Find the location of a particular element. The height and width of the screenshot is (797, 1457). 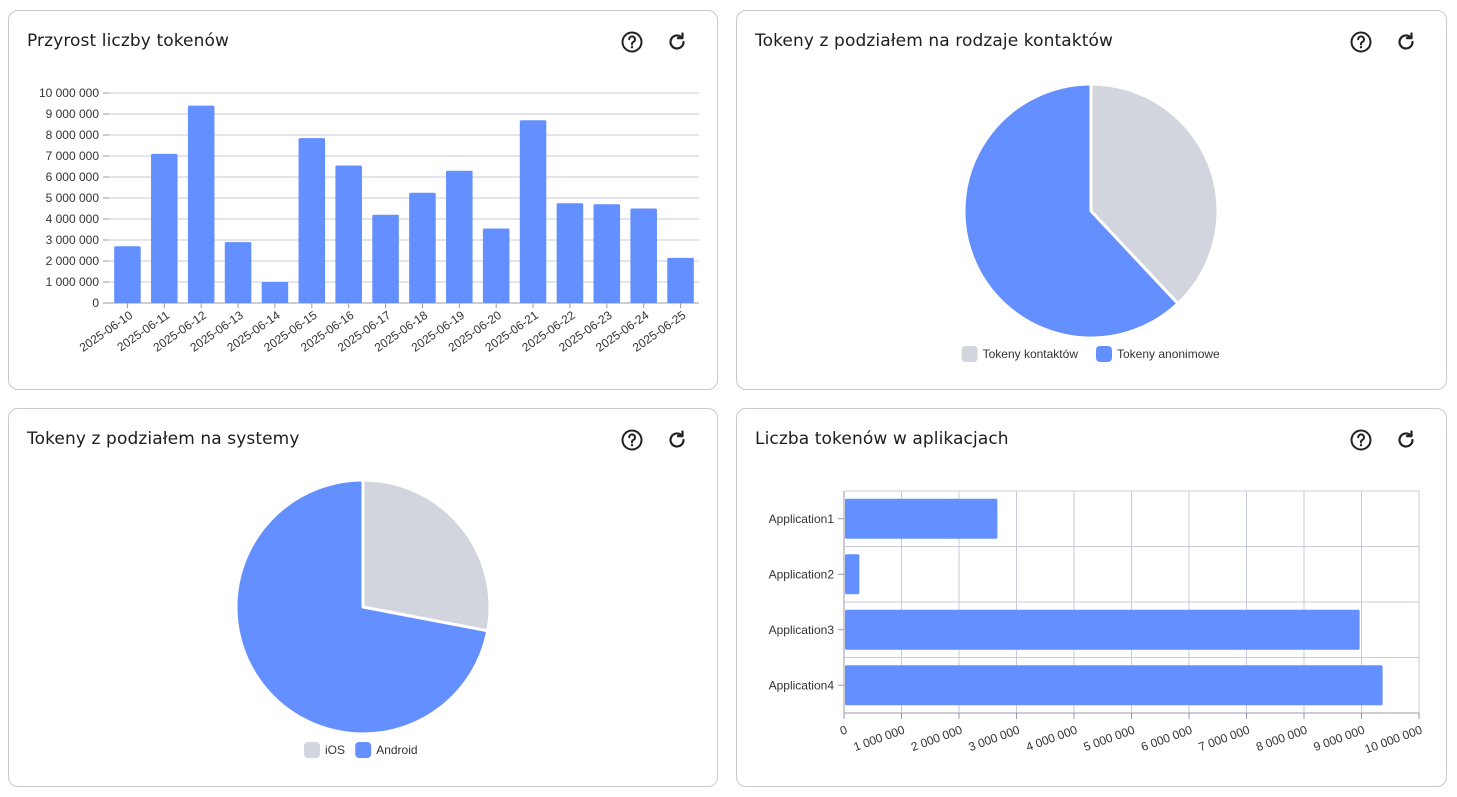

x-tick-label: 1 000 000 is located at coordinates (879, 739).